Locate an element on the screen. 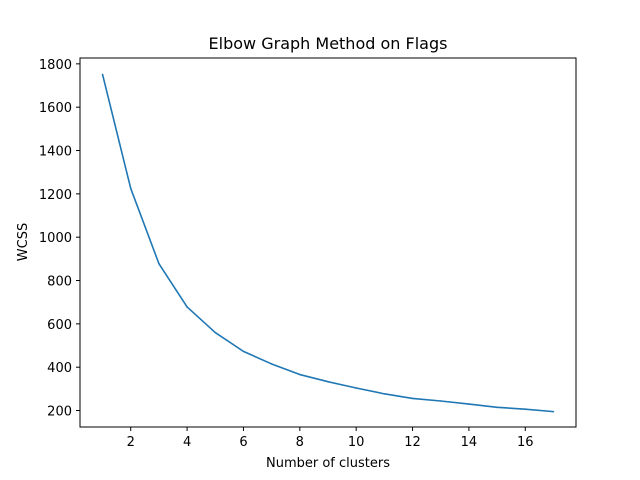 The width and height of the screenshot is (640, 480). y-tick-label: 1200 is located at coordinates (55, 195).